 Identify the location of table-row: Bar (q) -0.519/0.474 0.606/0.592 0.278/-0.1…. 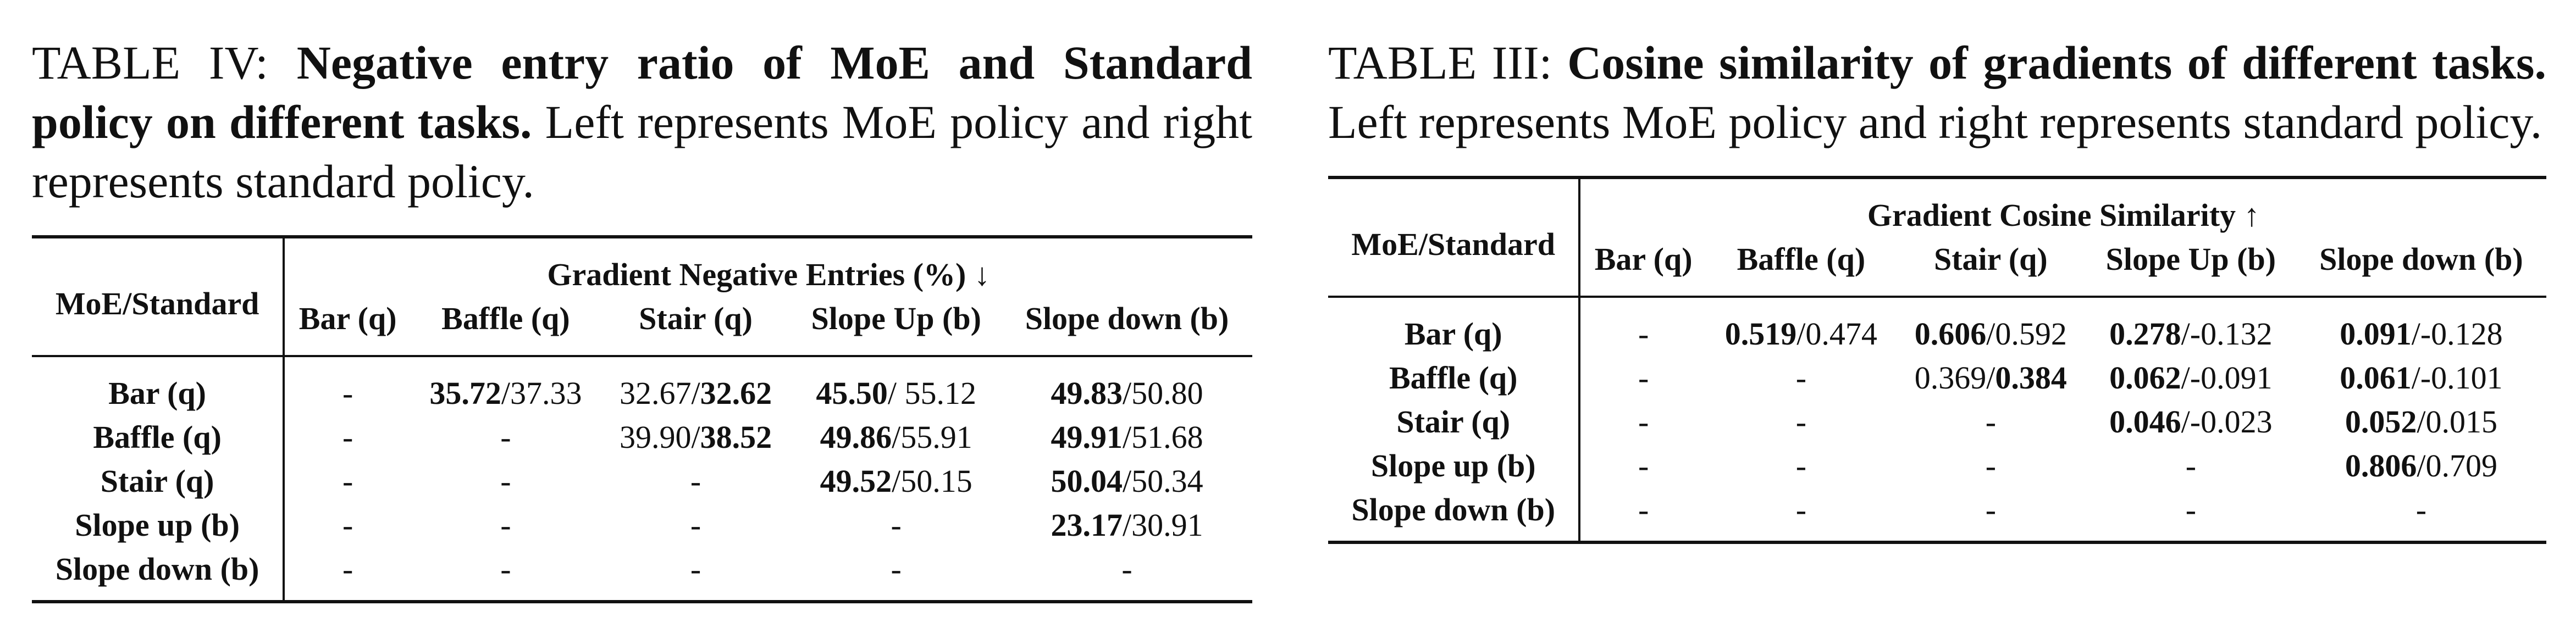
(1937, 326).